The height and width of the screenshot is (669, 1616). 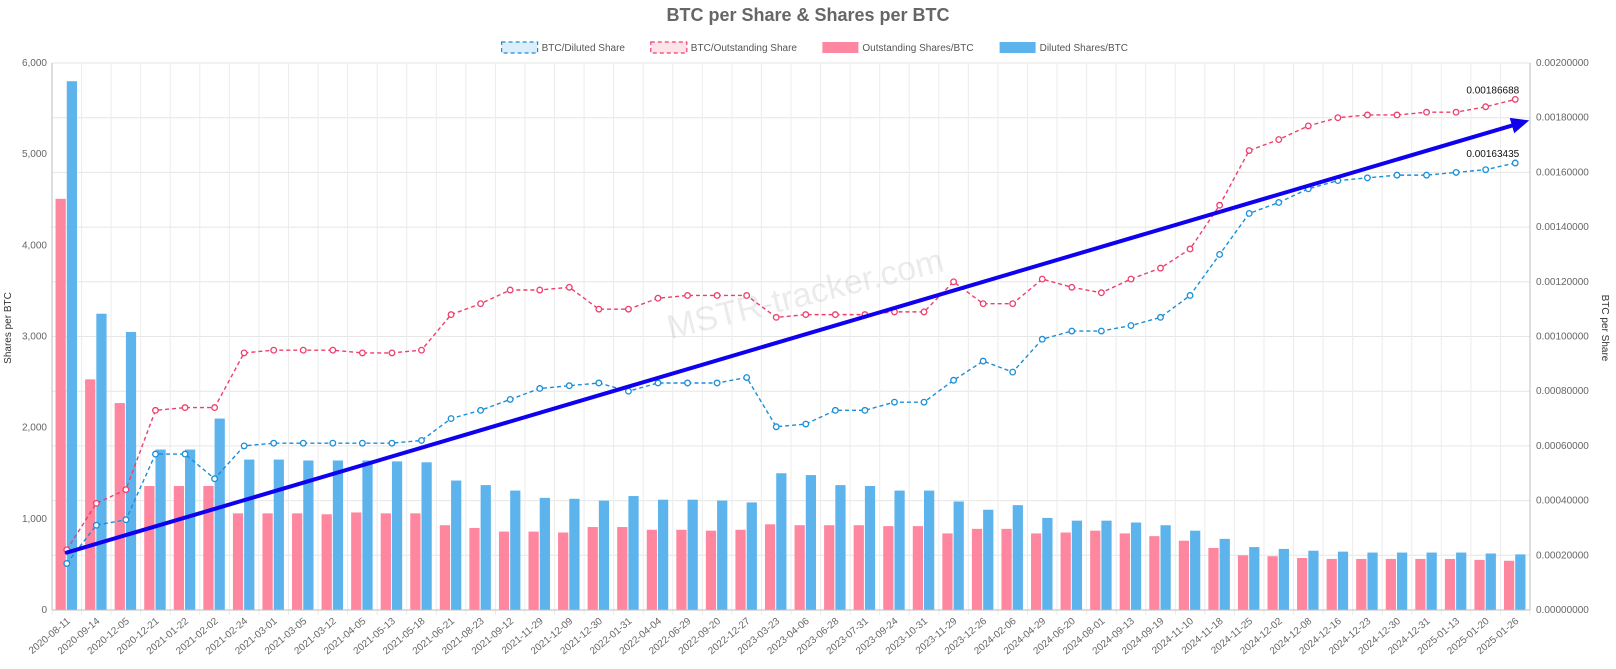 What do you see at coordinates (1063, 48) in the screenshot?
I see `legend-item: Diluted Shares/BTC` at bounding box center [1063, 48].